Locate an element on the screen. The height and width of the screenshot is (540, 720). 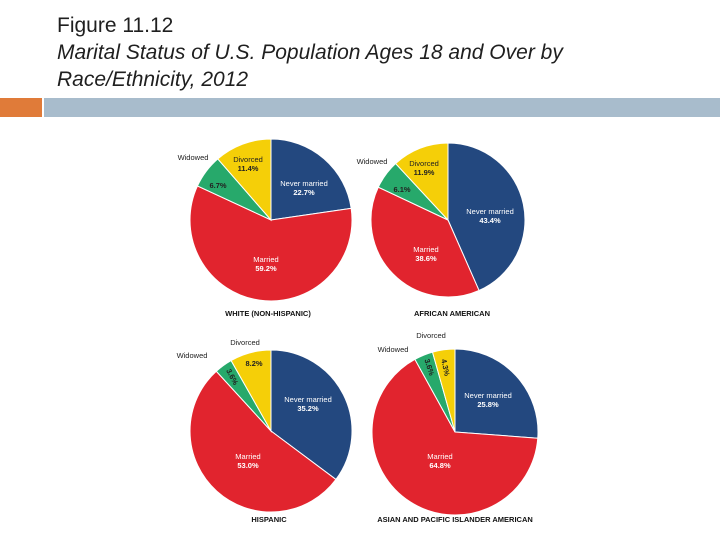
slice-value-divorced: 4.3% is located at coordinates (445, 367).